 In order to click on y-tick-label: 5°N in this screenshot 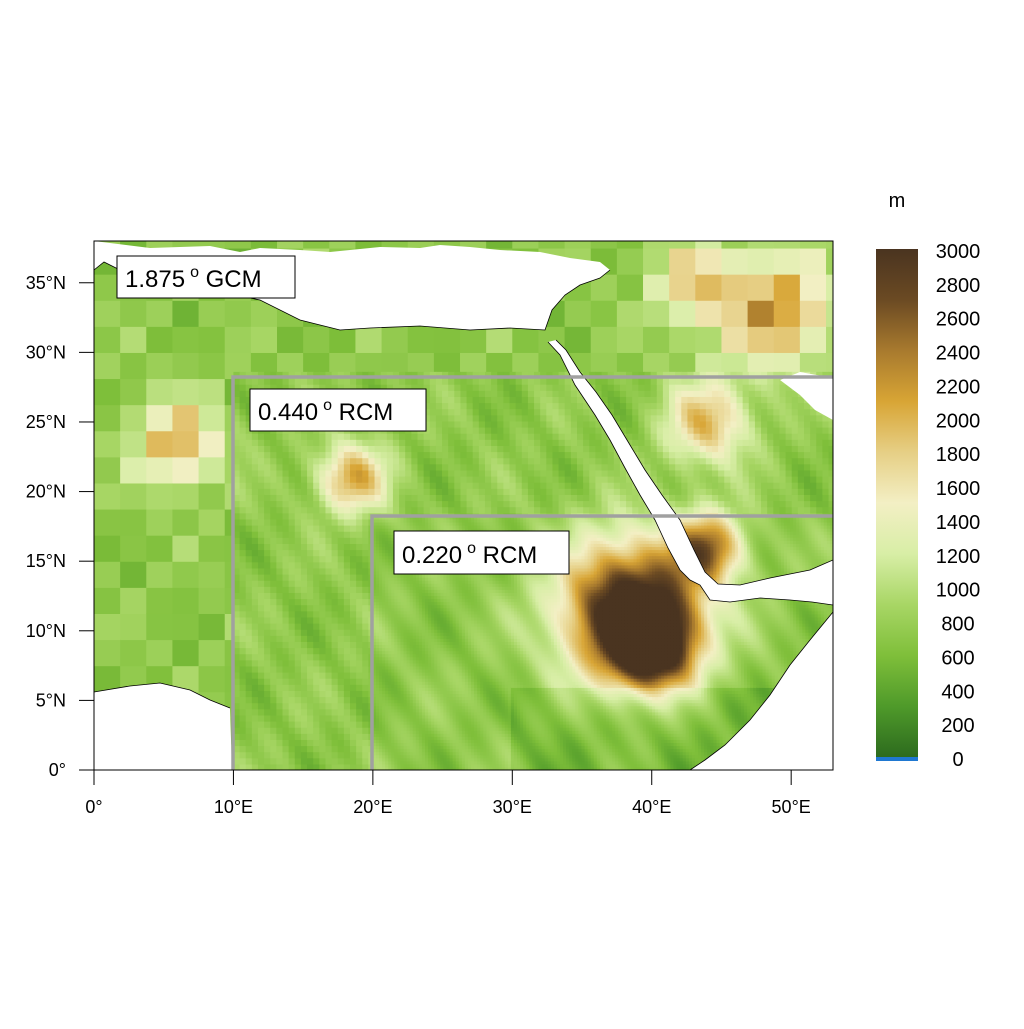, I will do `click(51, 700)`.